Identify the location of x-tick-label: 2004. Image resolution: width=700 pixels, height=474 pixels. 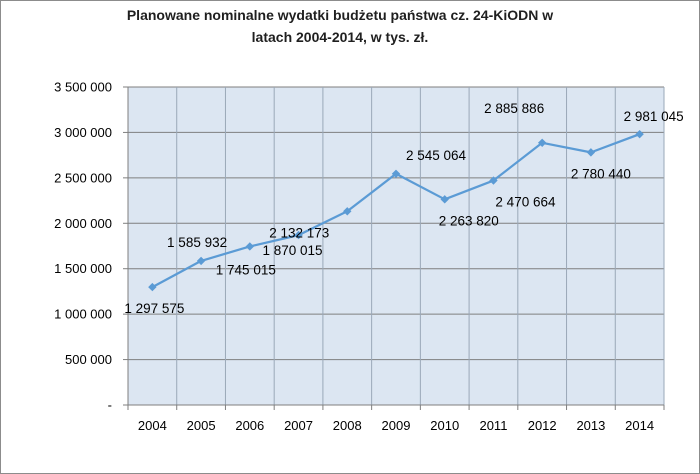
(152, 425).